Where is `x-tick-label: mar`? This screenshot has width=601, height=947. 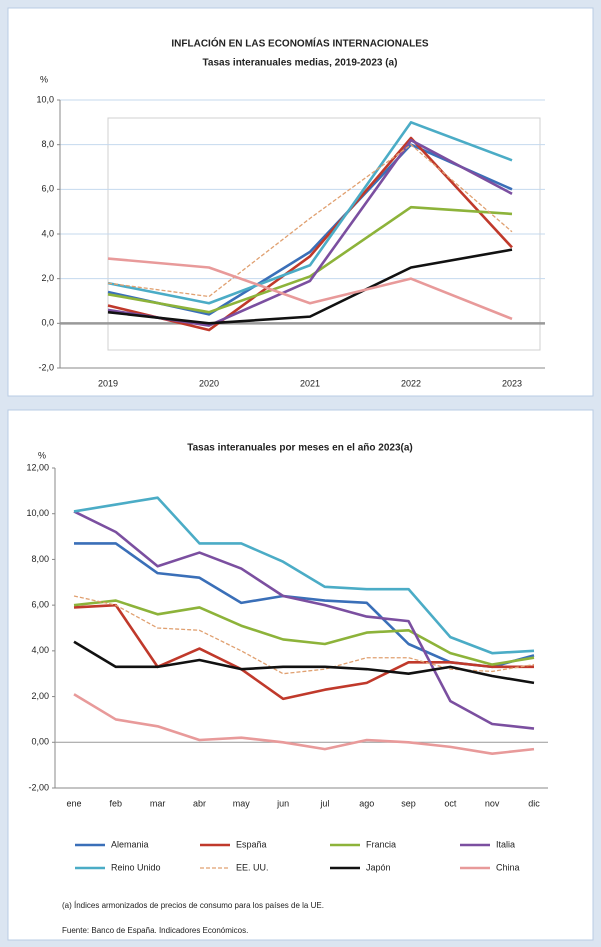
x-tick-label: mar is located at coordinates (158, 803).